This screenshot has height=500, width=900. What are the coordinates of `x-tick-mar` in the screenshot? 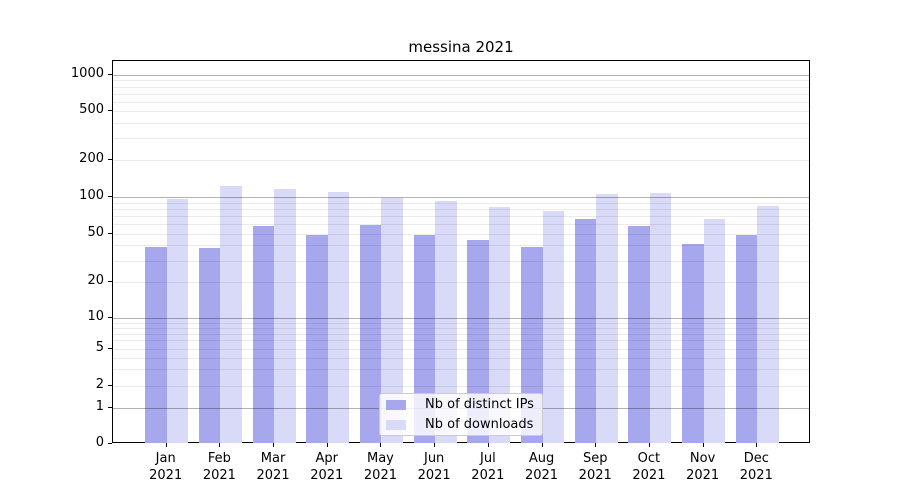 It's located at (274, 445).